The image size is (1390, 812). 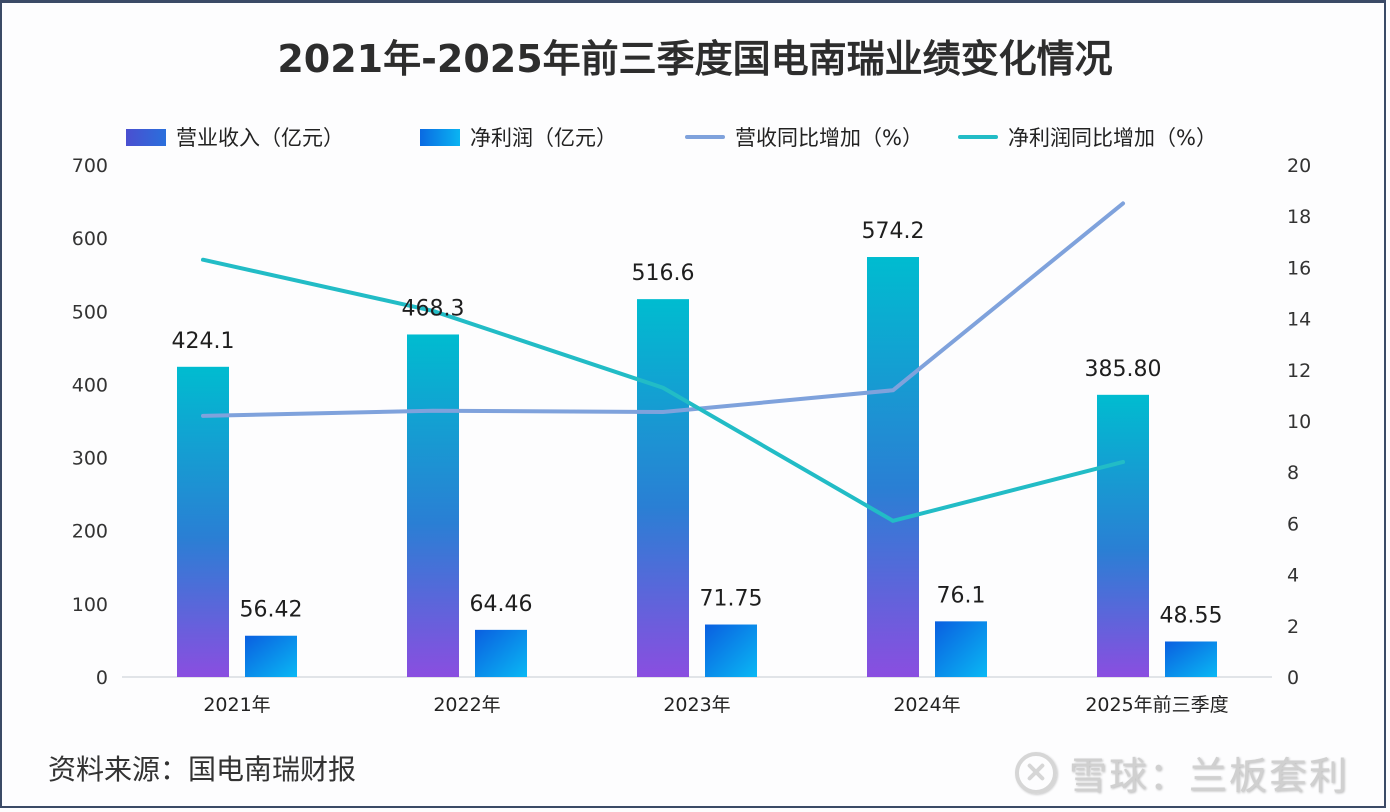 What do you see at coordinates (433, 308) in the screenshot?
I see `data-label-revenue: 468.3` at bounding box center [433, 308].